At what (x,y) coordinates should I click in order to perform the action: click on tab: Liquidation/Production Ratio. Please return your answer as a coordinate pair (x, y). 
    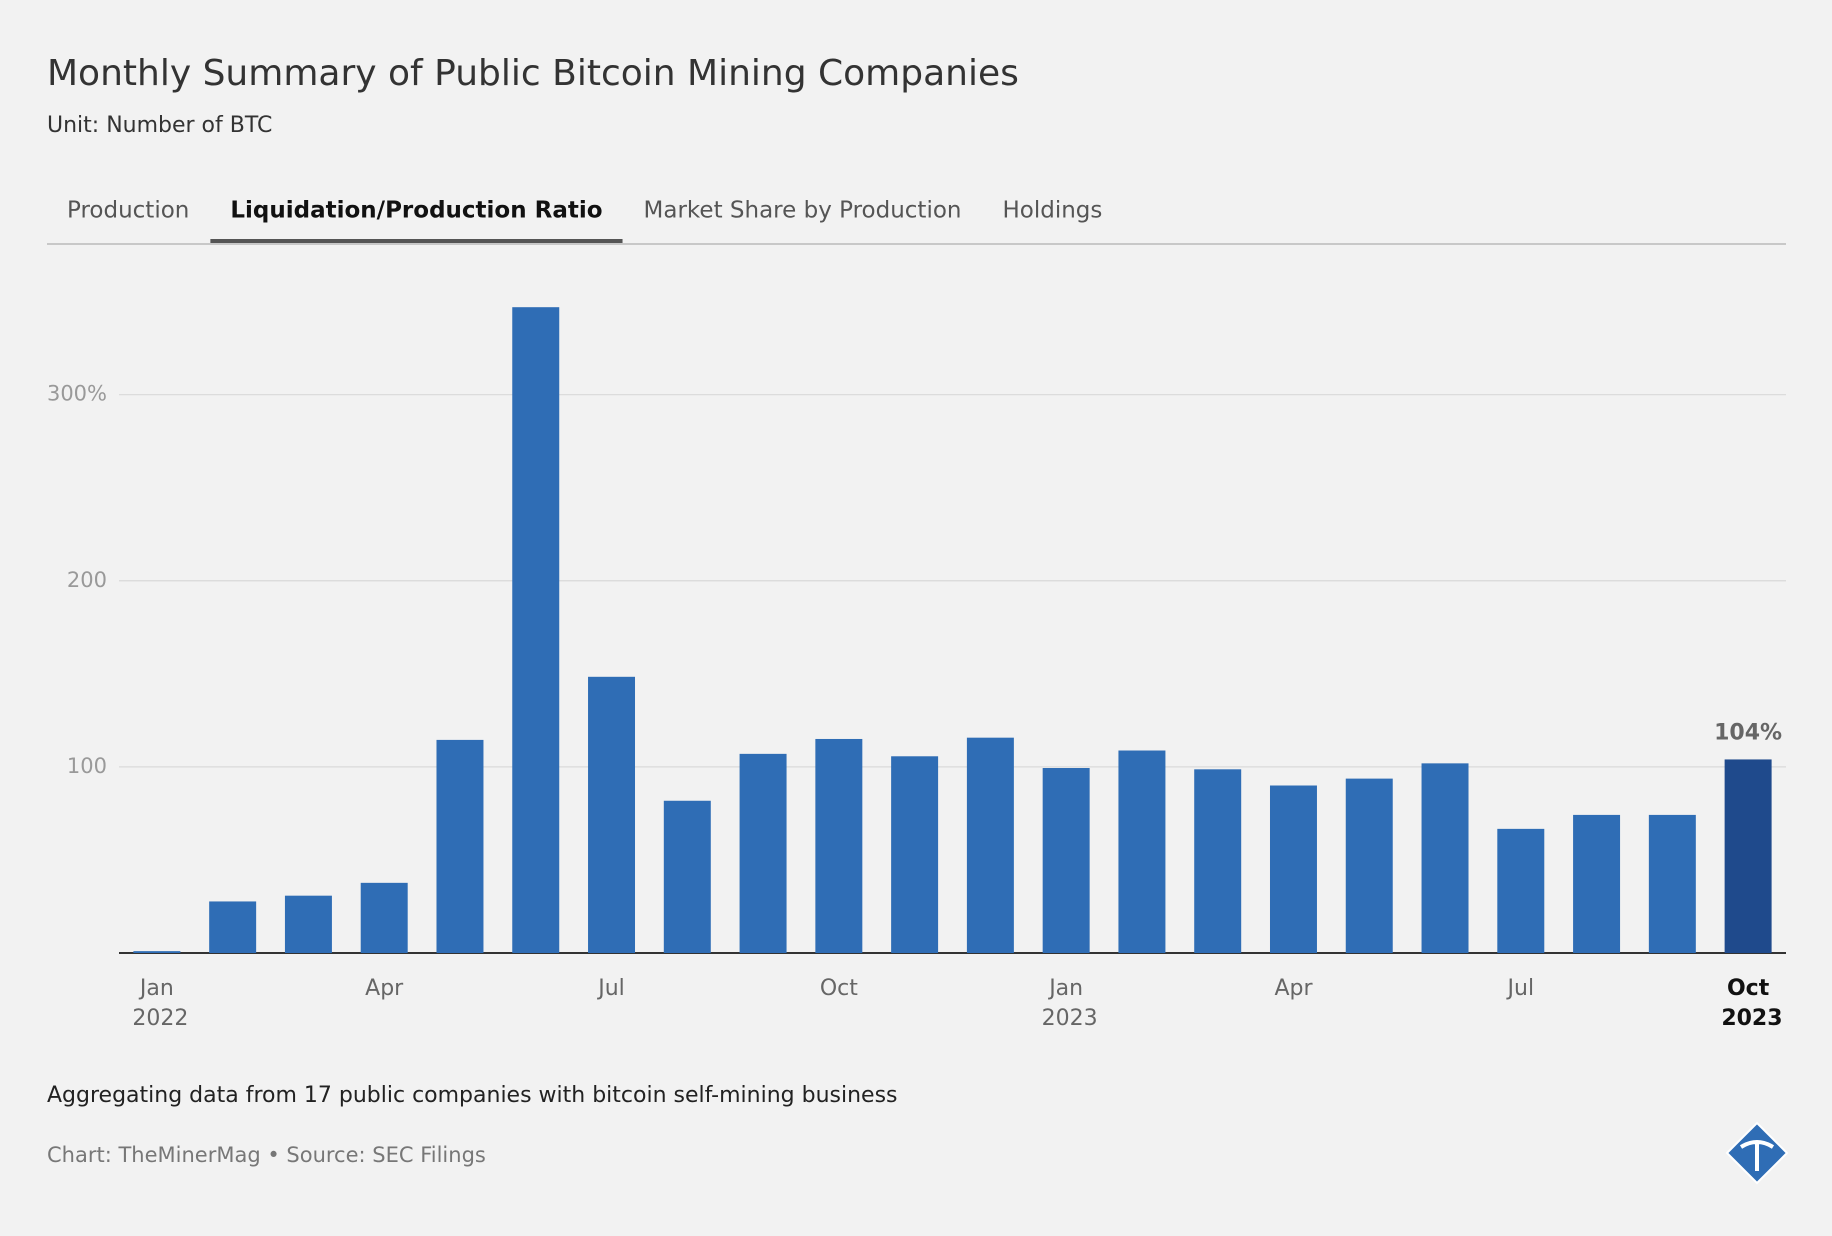
    Looking at the image, I should click on (416, 211).